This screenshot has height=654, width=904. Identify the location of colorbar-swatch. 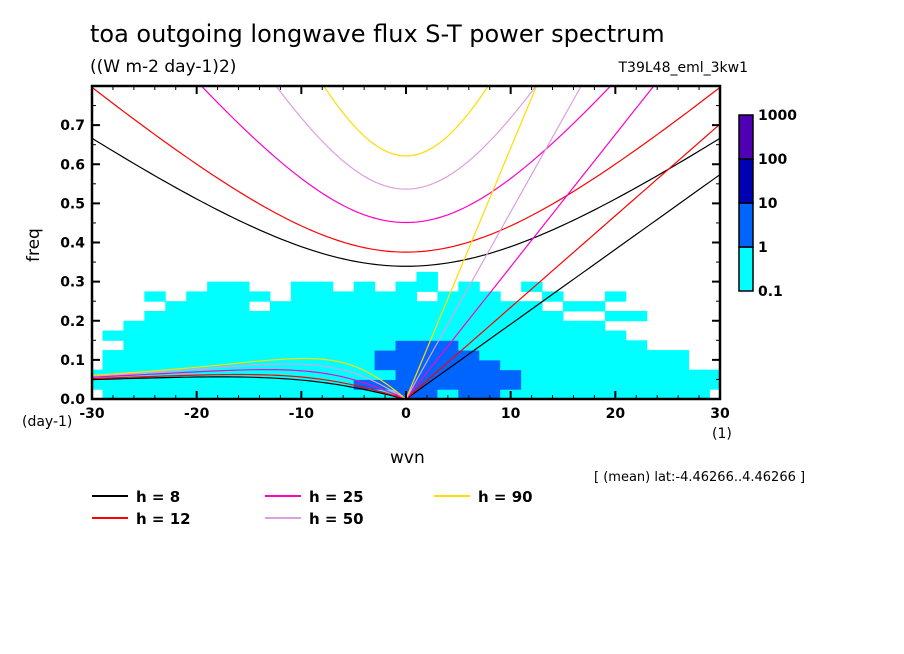
(746, 225).